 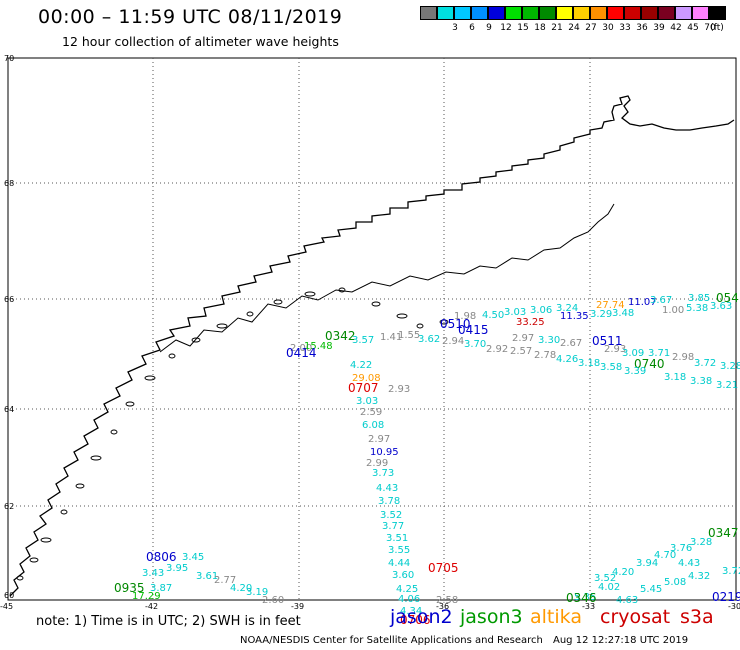 I want to click on wave-height-label: 3.38, so click(x=701, y=381).